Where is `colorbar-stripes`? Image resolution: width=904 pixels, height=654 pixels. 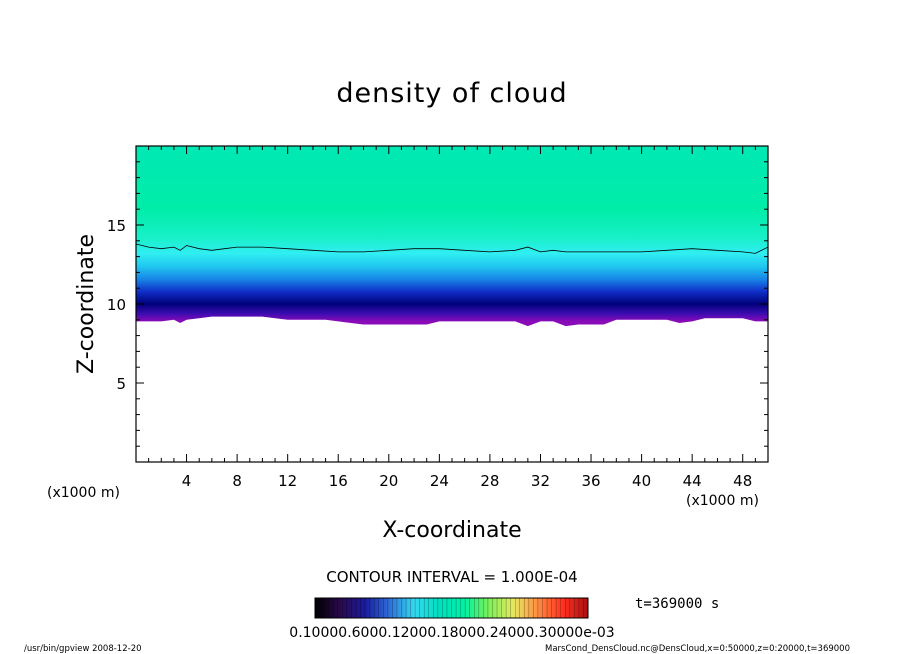
colorbar-stripes is located at coordinates (451, 608).